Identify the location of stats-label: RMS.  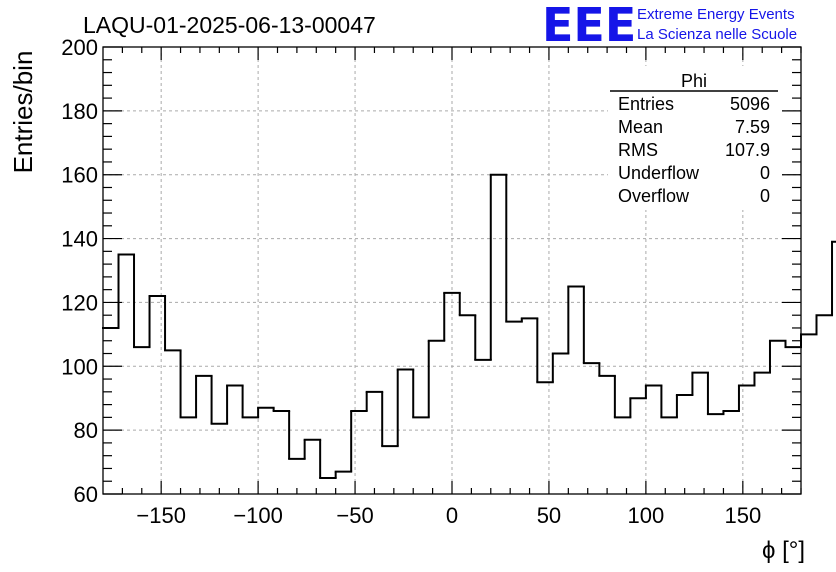
(638, 150).